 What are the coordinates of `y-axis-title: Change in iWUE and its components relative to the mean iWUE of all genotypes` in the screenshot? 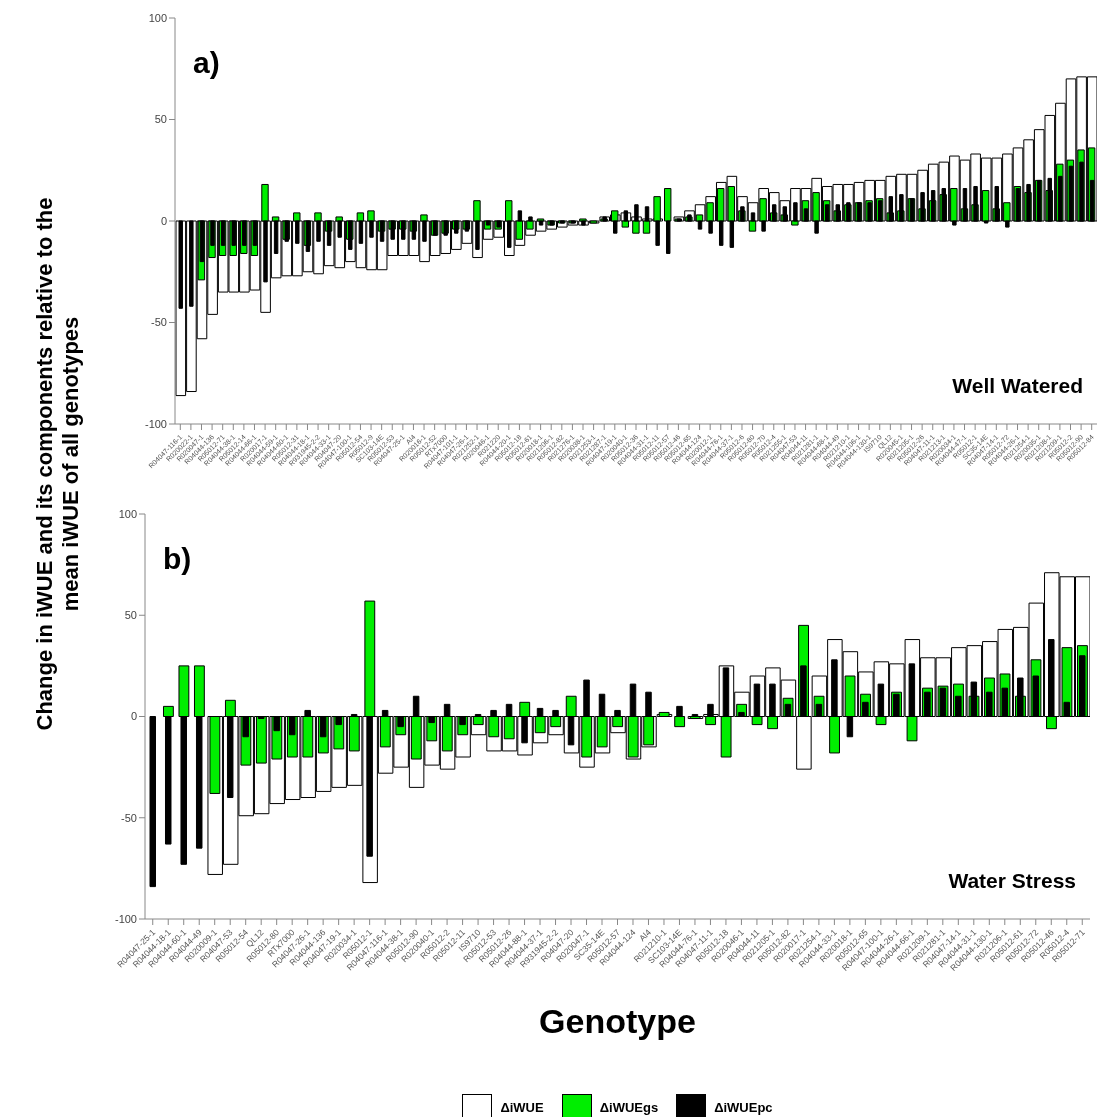 It's located at (58, 464).